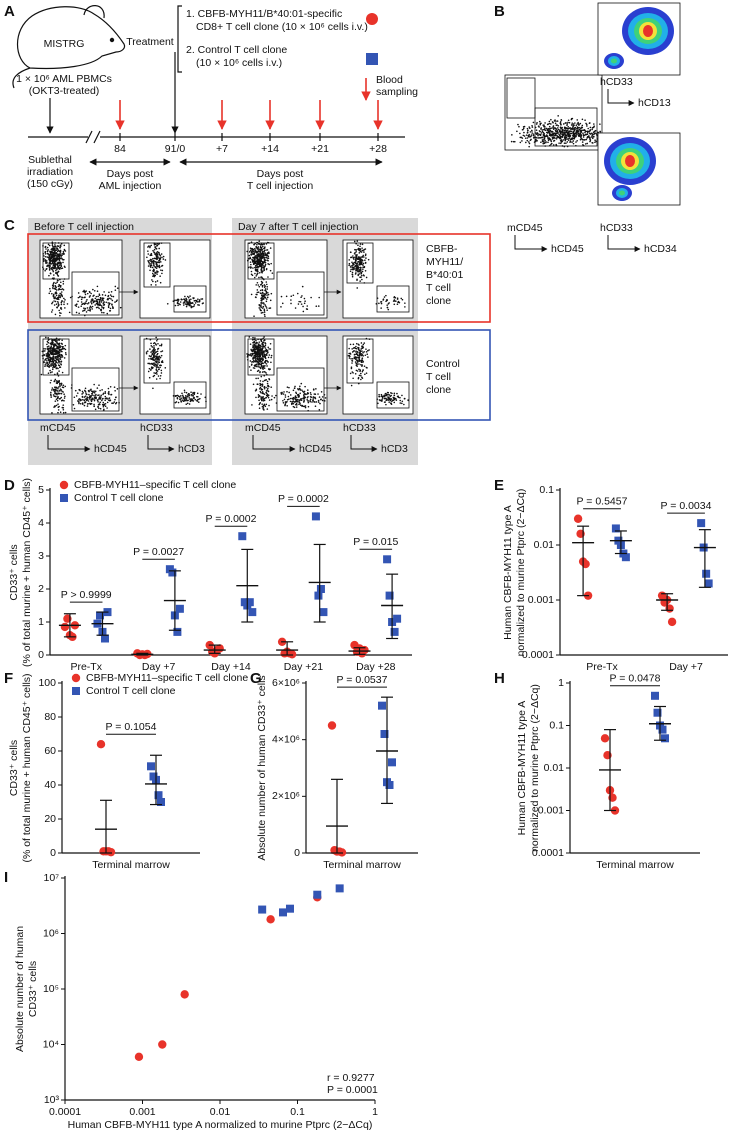  What do you see at coordinates (378, 375) in the screenshot?
I see `flow-plot` at bounding box center [378, 375].